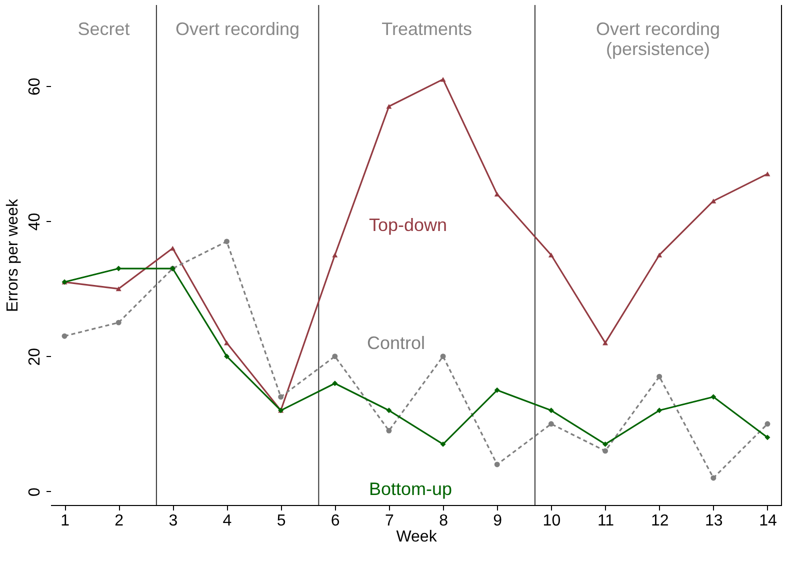 This screenshot has width=811, height=571. What do you see at coordinates (768, 521) in the screenshot?
I see `x-tick-label: 14` at bounding box center [768, 521].